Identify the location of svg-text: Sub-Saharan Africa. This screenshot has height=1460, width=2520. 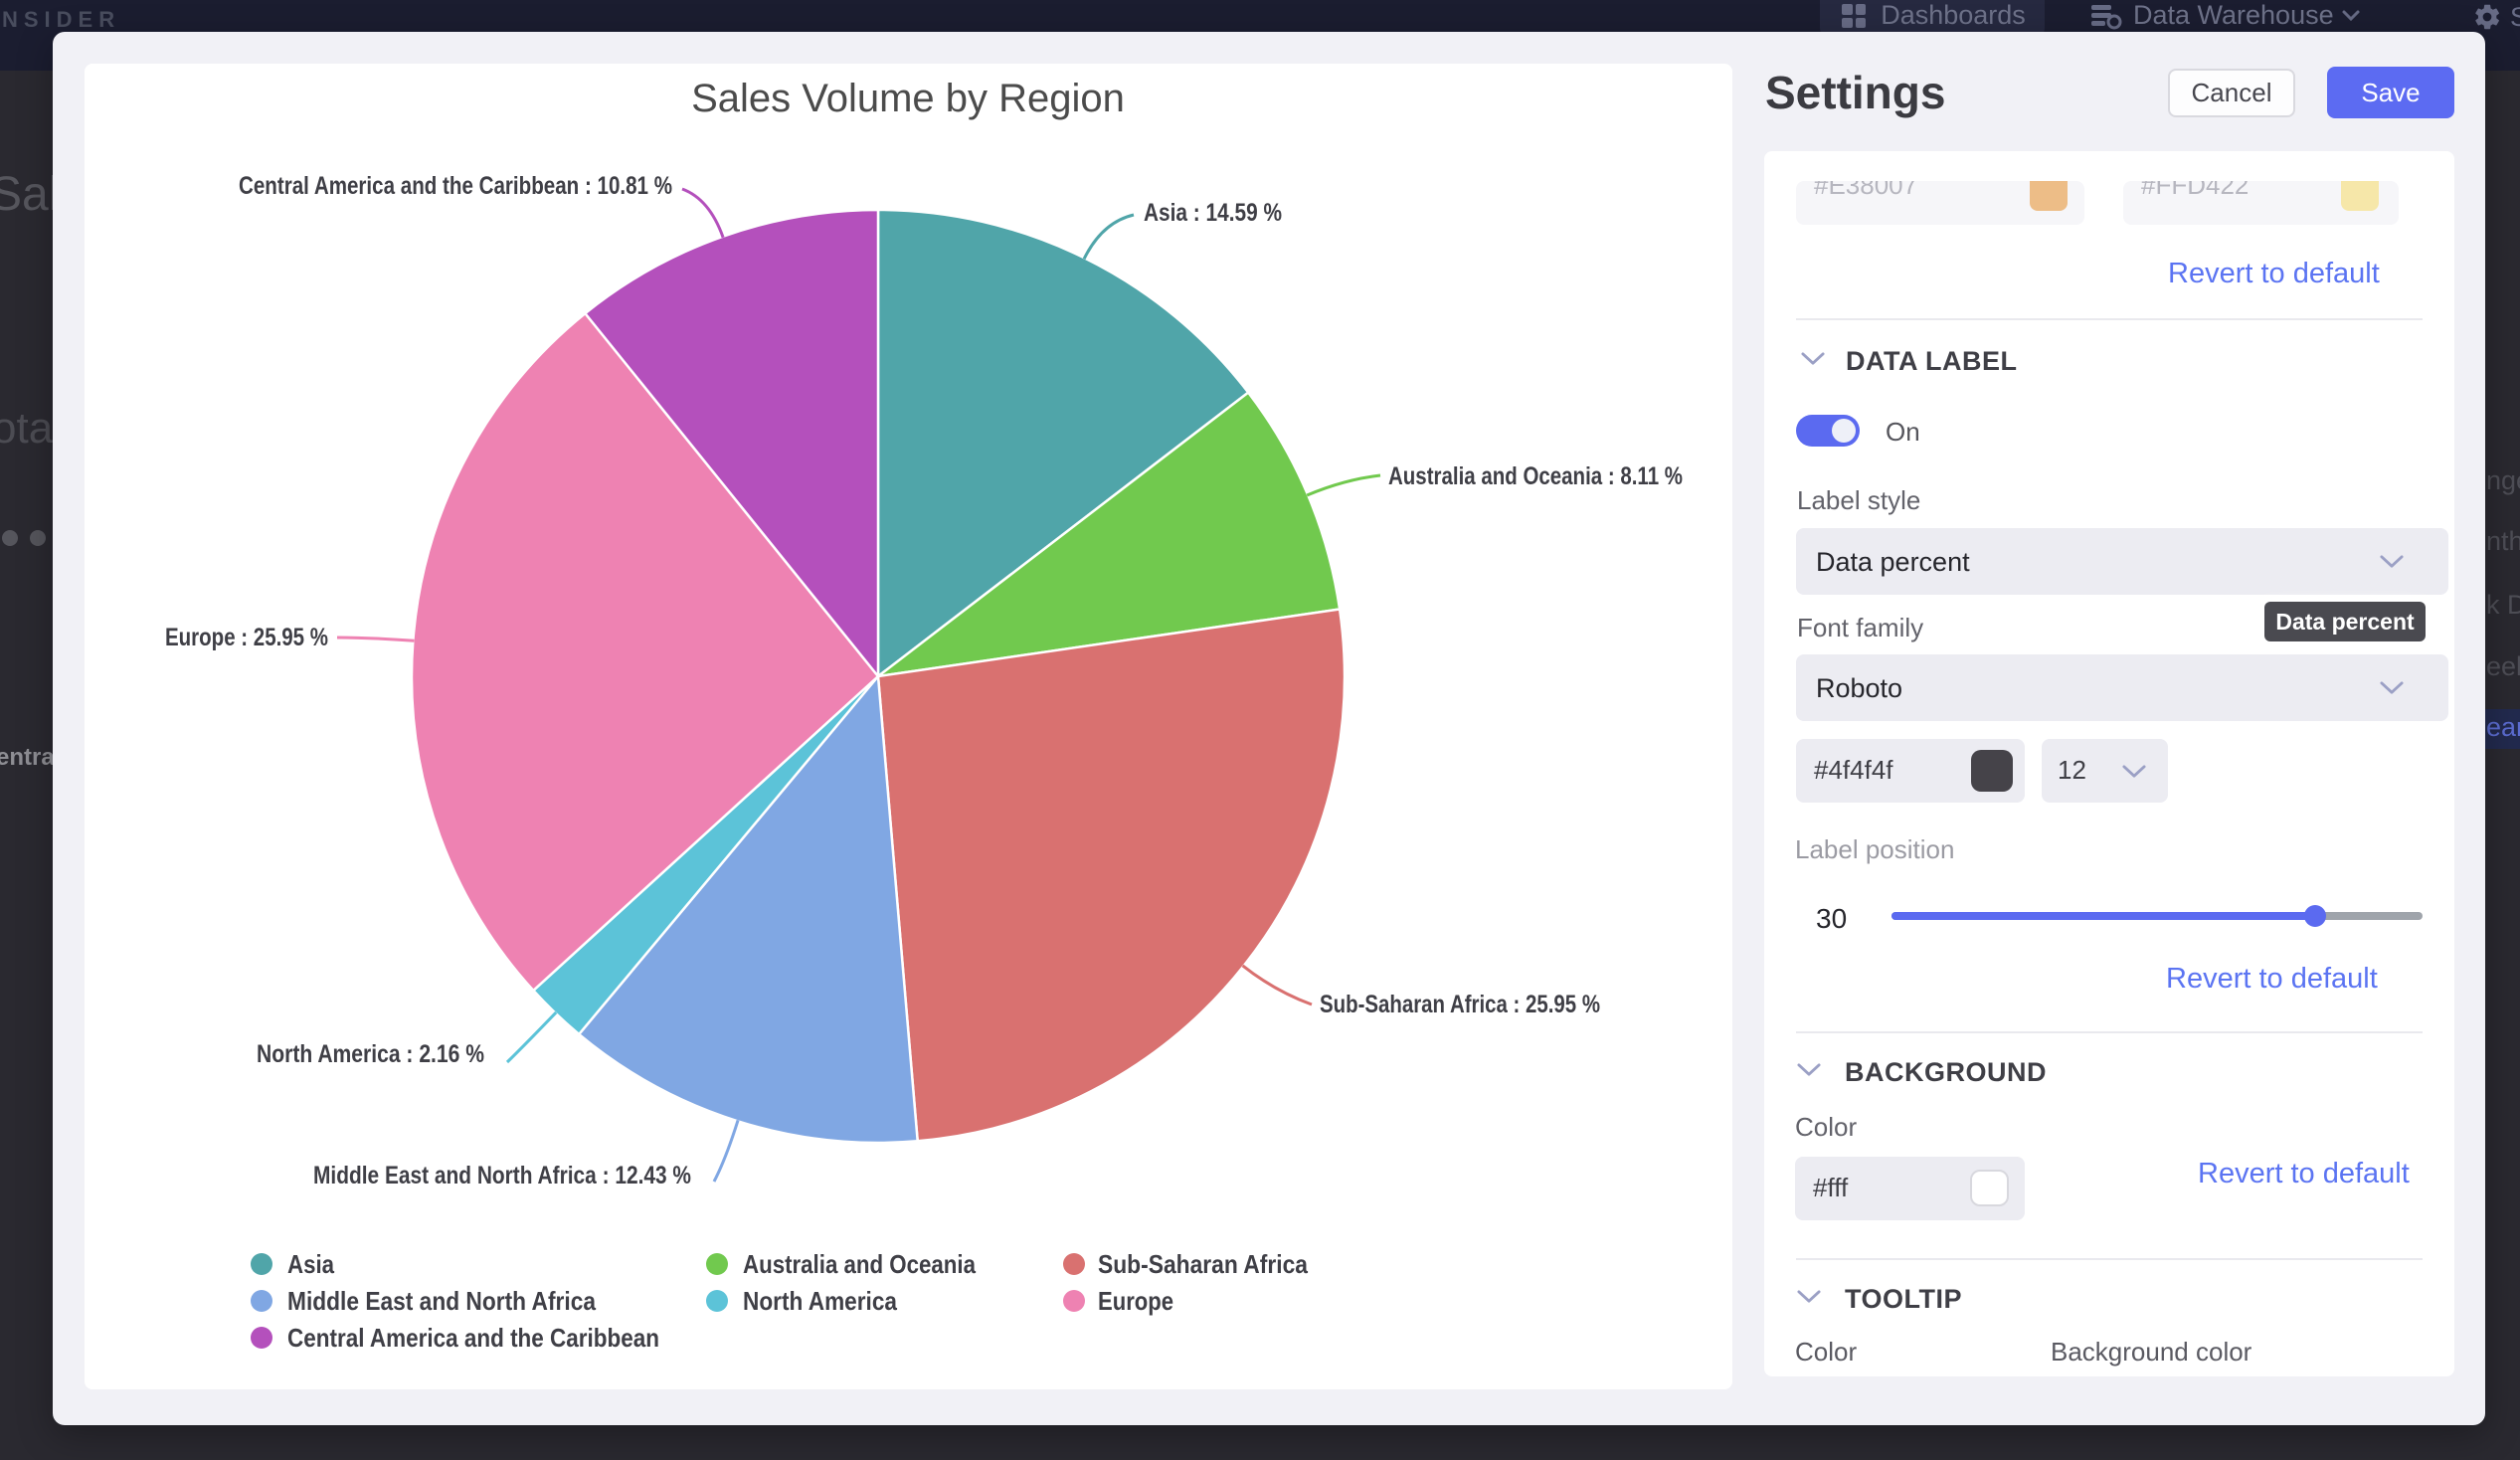
(1203, 1264).